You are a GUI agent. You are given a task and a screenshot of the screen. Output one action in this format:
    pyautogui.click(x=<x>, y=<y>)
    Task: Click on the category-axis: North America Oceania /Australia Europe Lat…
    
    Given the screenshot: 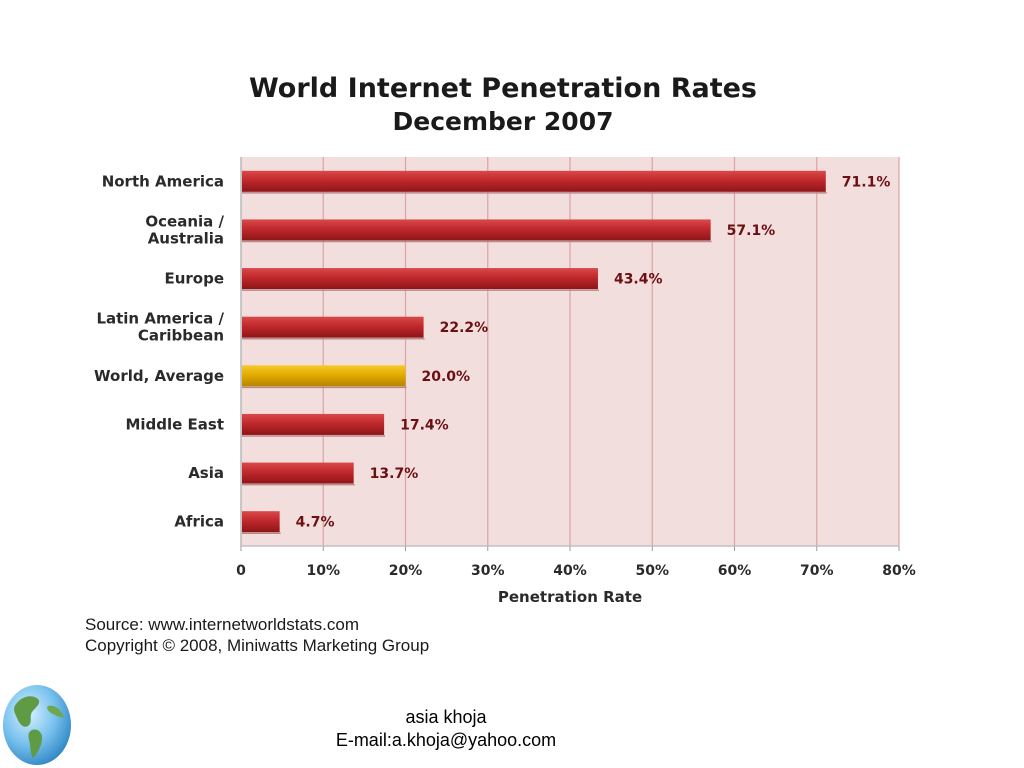 What is the action you would take?
    pyautogui.click(x=159, y=351)
    